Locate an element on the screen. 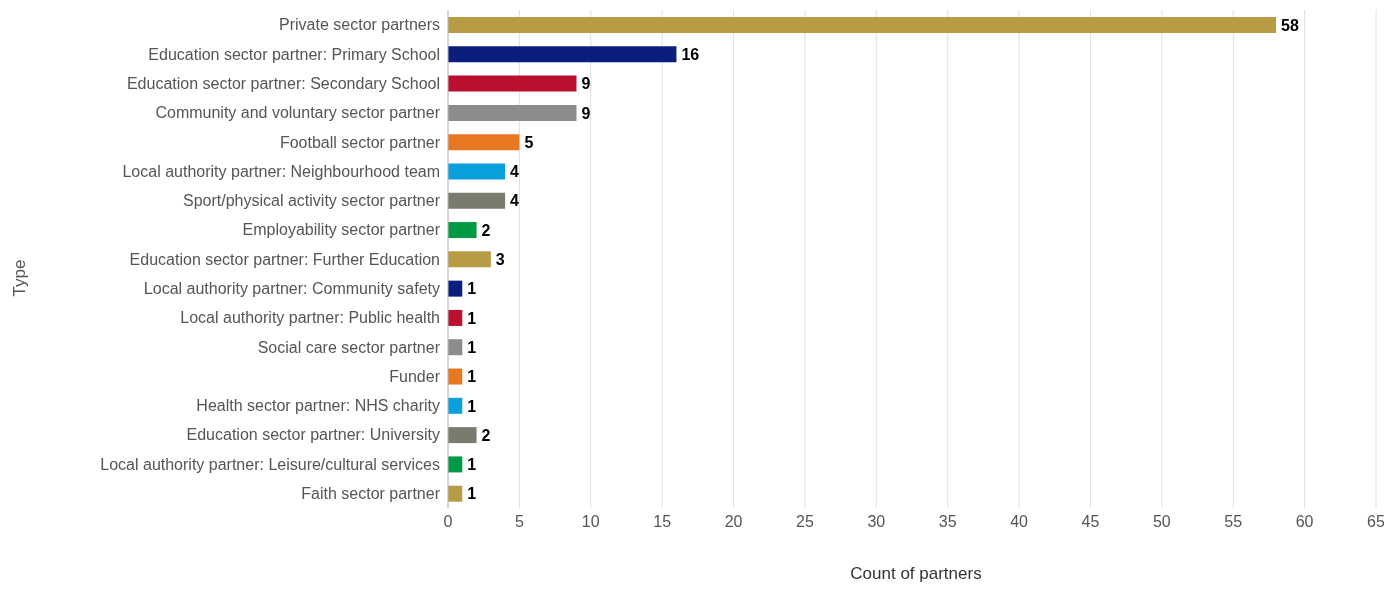 Image resolution: width=1392 pixels, height=593 pixels. x-tick-label: 40 is located at coordinates (1019, 522).